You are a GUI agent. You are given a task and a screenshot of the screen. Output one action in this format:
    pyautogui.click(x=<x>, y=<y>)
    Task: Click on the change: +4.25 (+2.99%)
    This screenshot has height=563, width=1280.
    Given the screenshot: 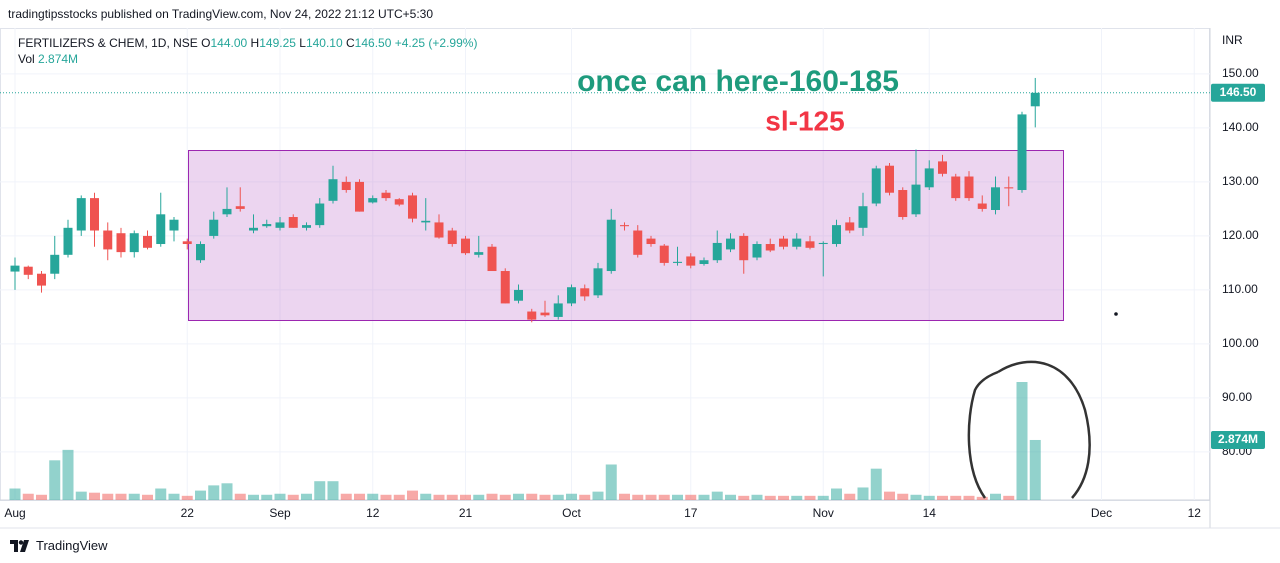 What is the action you would take?
    pyautogui.click(x=436, y=43)
    